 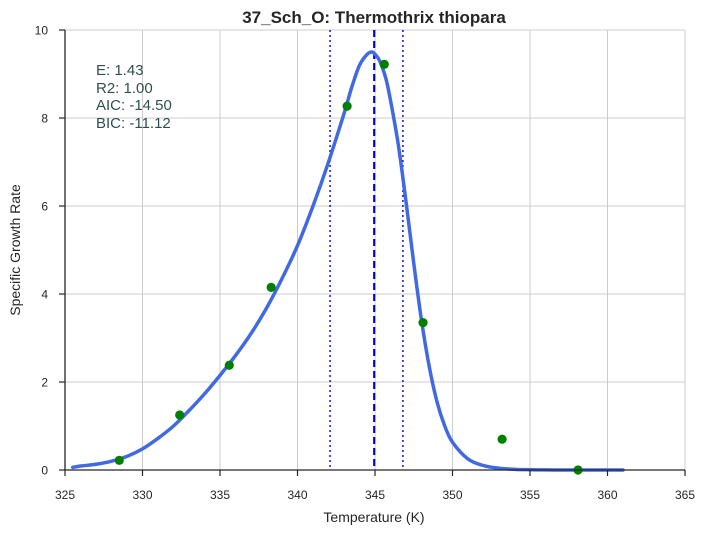 I want to click on stat-e: E: 1.43, so click(x=120, y=70).